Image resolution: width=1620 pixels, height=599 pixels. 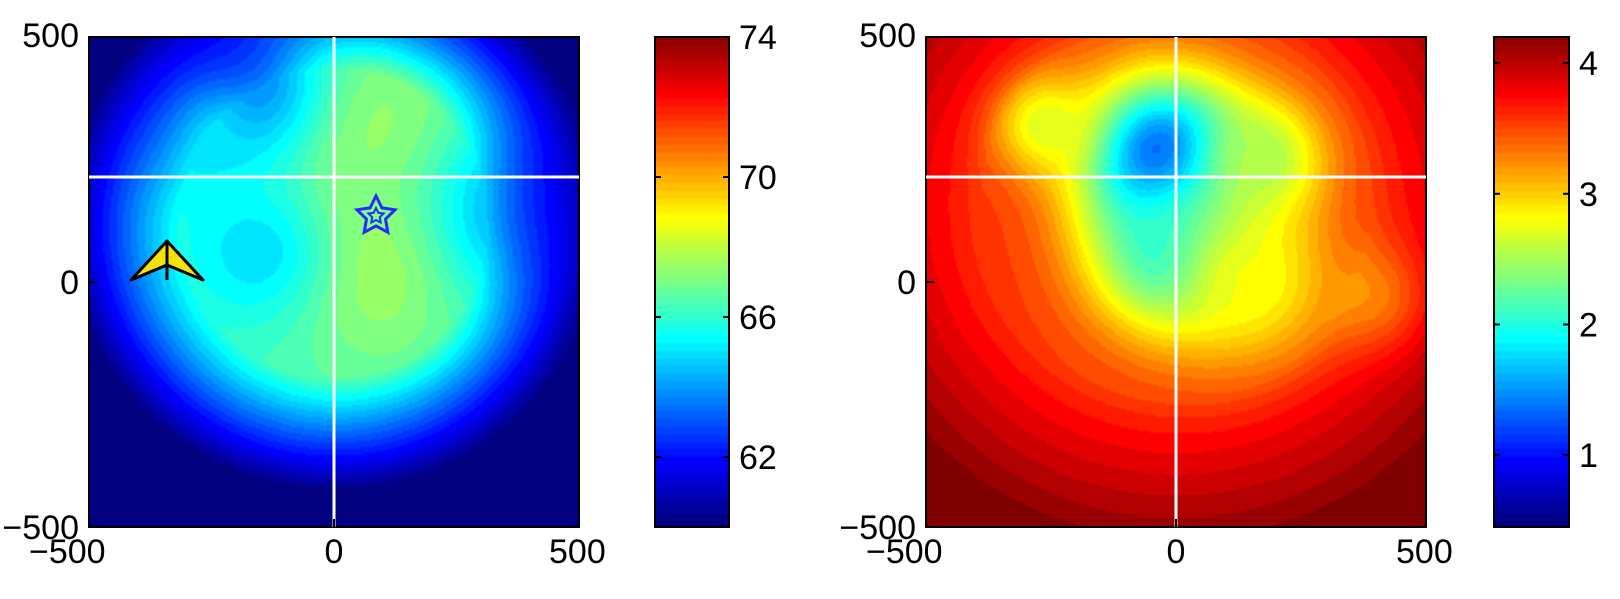 I want to click on chart-1-colorbar-tick-label: 70, so click(x=758, y=178).